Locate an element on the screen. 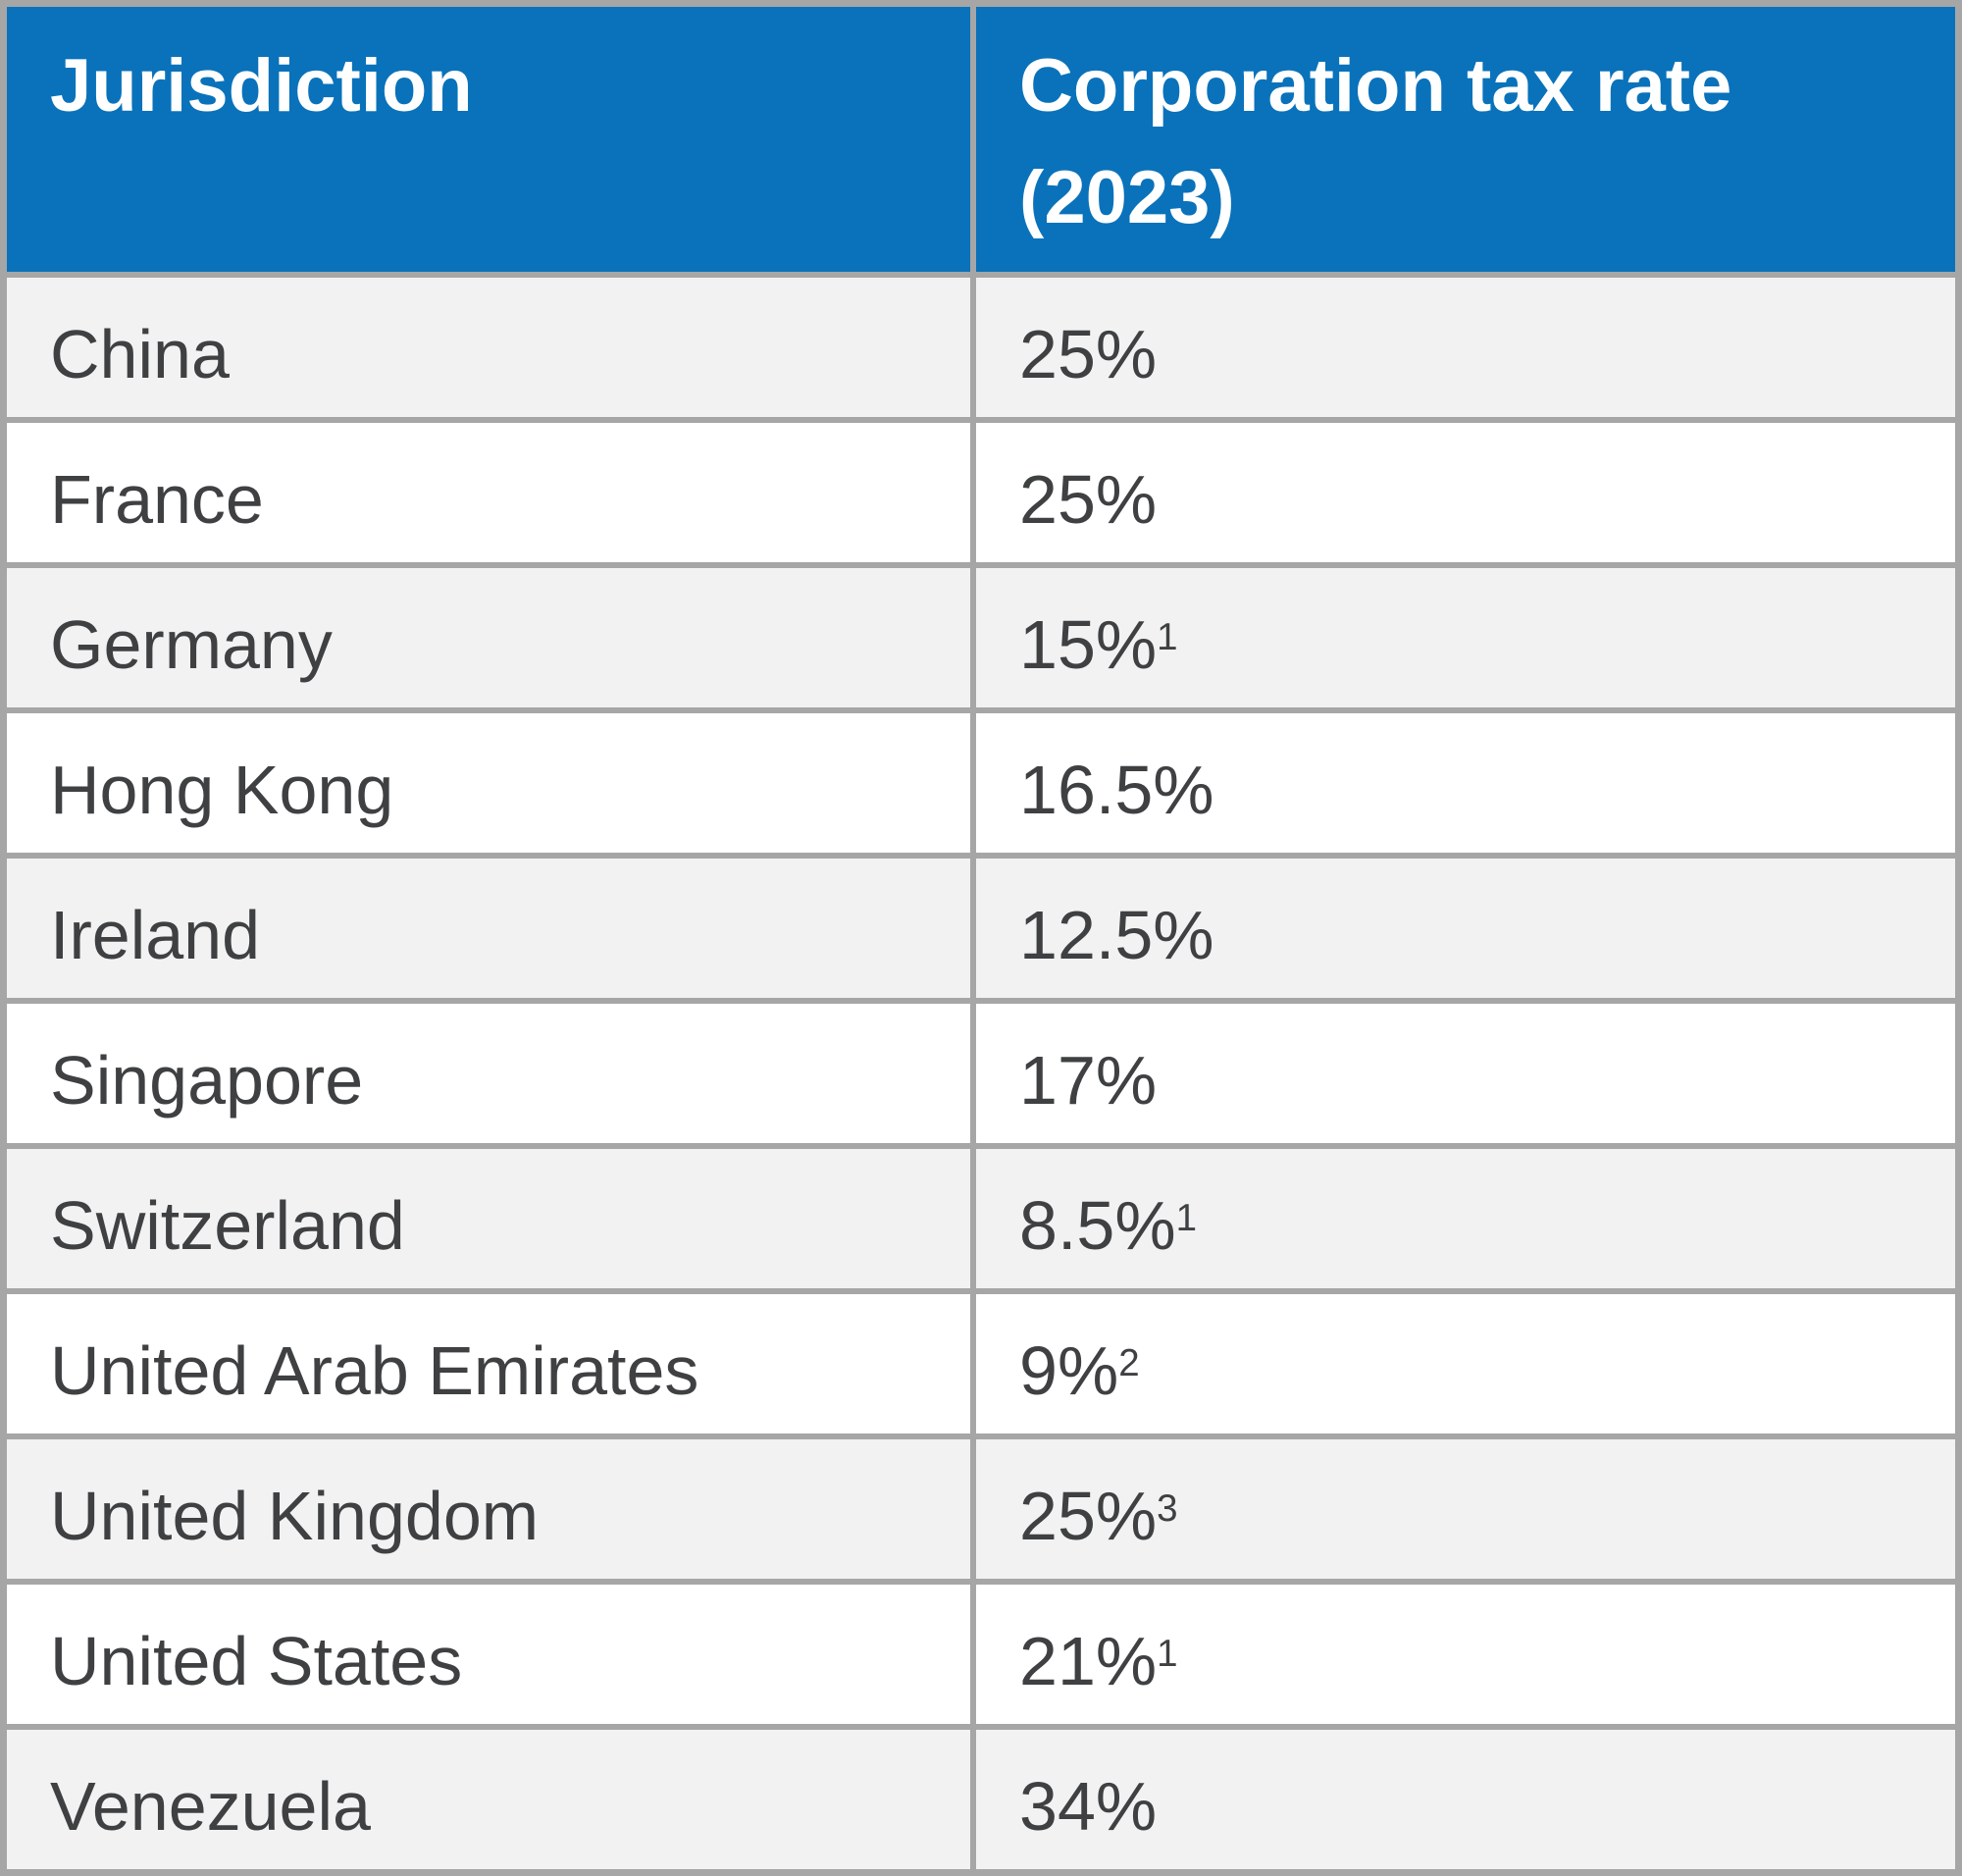 Image resolution: width=1962 pixels, height=1876 pixels. rate-footnote-marker: 2 is located at coordinates (1129, 1362).